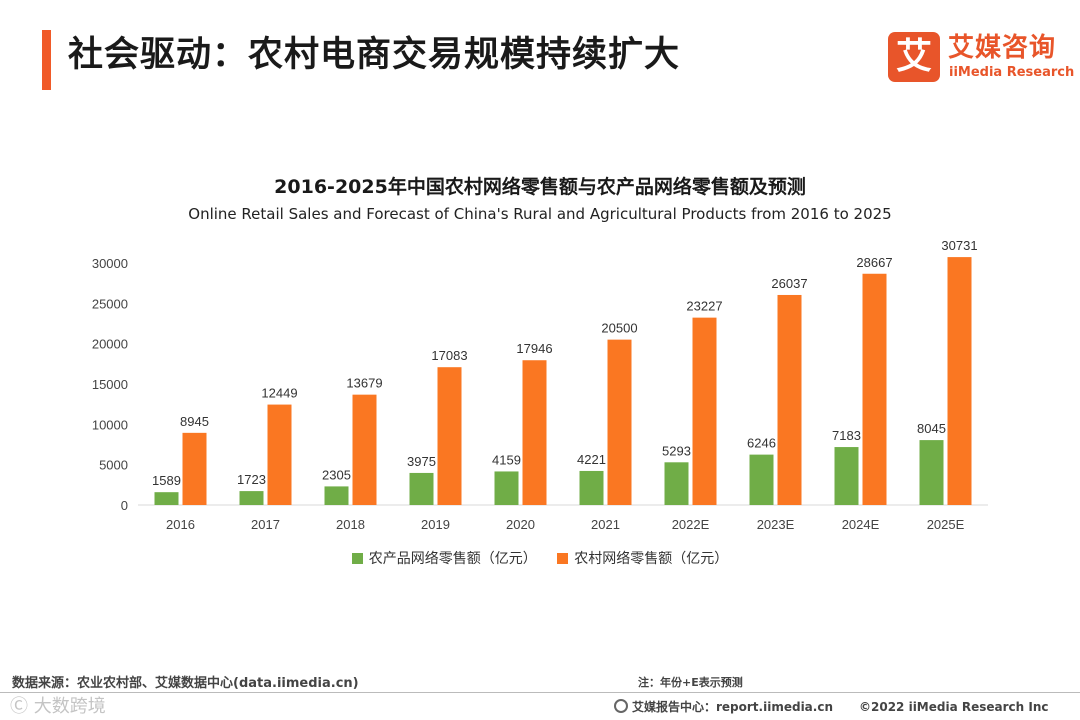 The image size is (1080, 720). I want to click on bar-rural-2021, so click(619, 422).